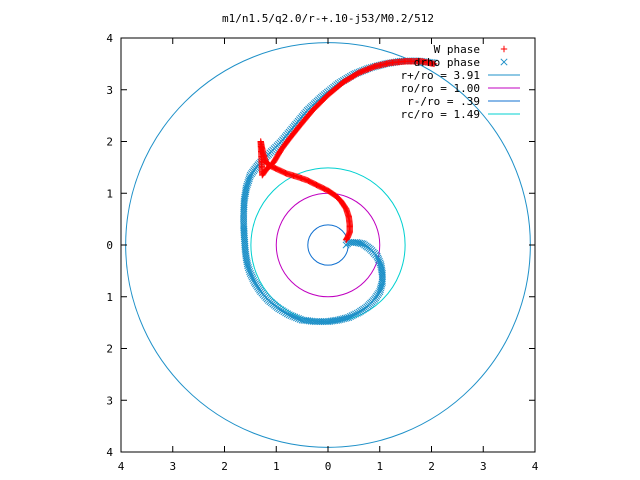 This screenshot has width=640, height=480. I want to click on legend-label: W phase, so click(457, 49).